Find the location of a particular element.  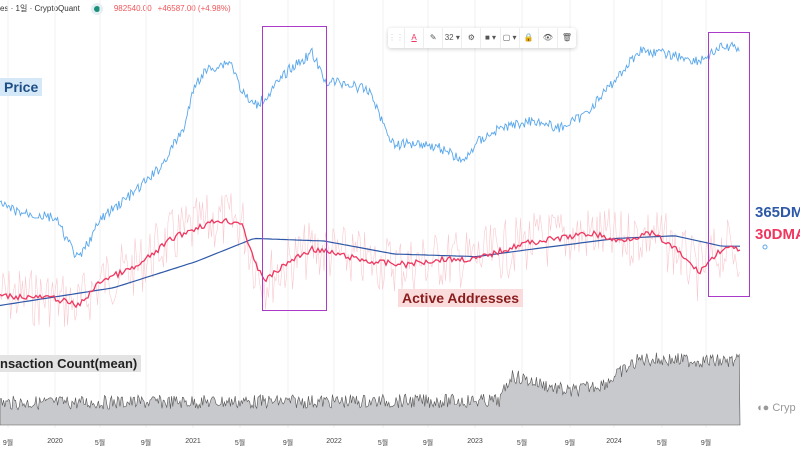

watermark: ◖● Cryp is located at coordinates (776, 408).